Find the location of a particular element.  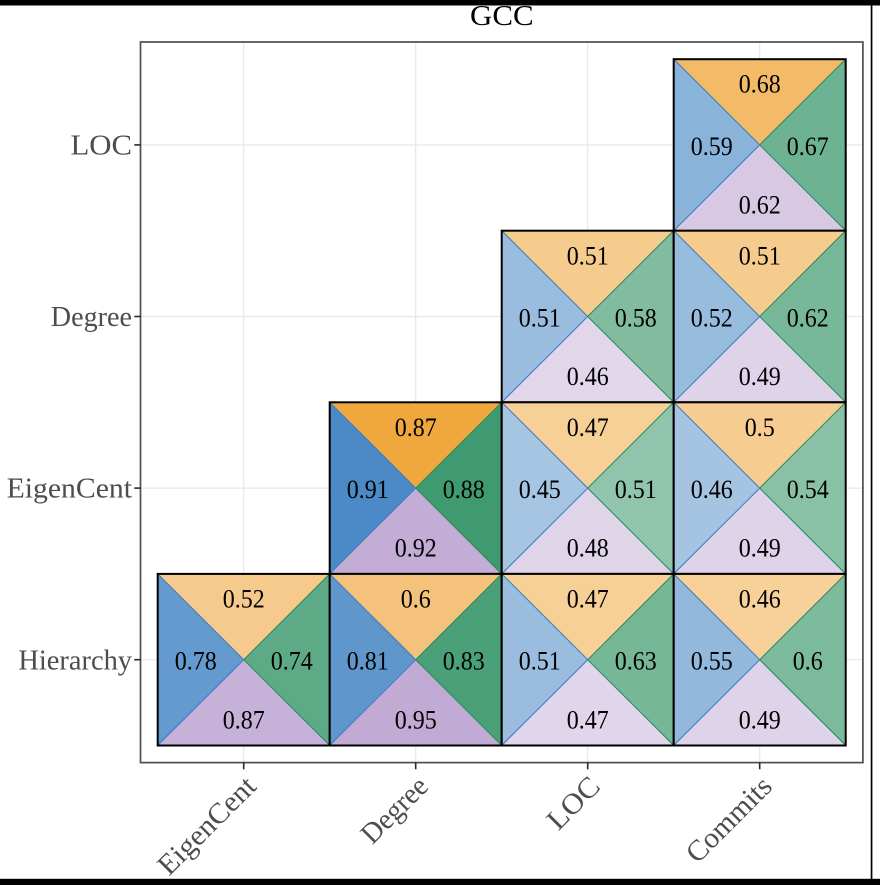

svg-text: 0.92 is located at coordinates (416, 548).